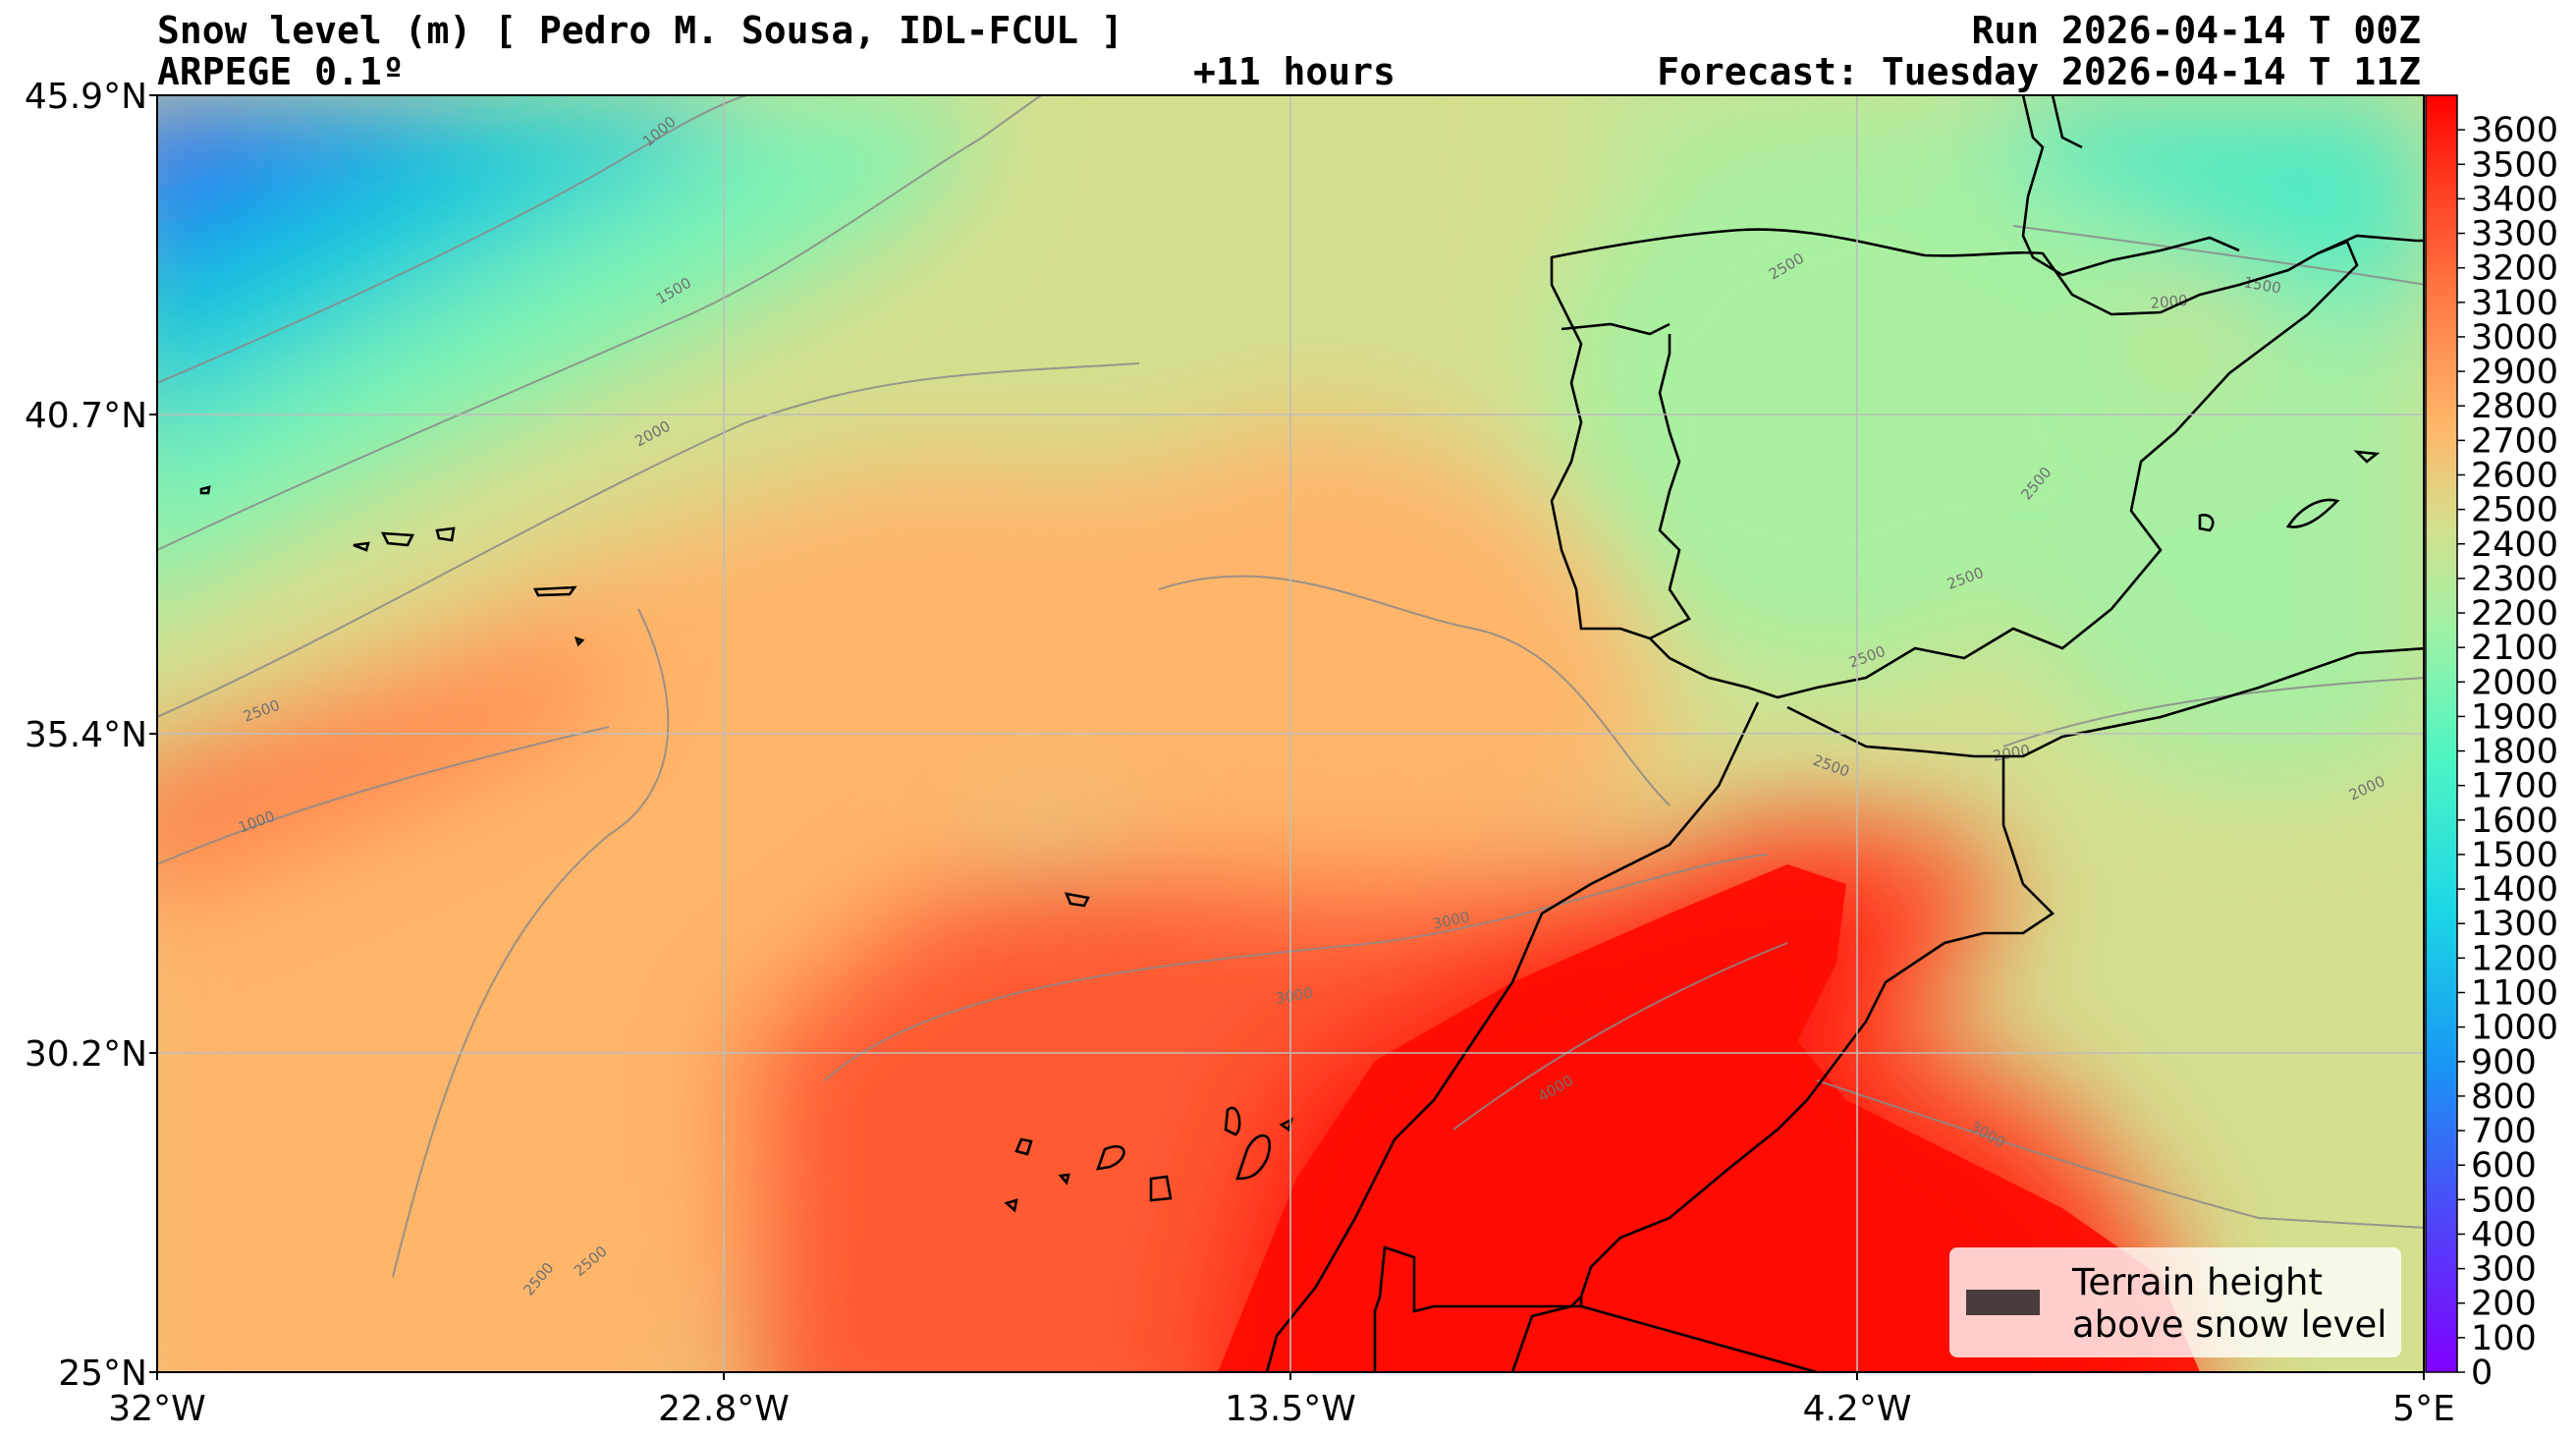 This screenshot has width=2576, height=1437. What do you see at coordinates (2504, 1062) in the screenshot?
I see `colorbar-tick-label: 900` at bounding box center [2504, 1062].